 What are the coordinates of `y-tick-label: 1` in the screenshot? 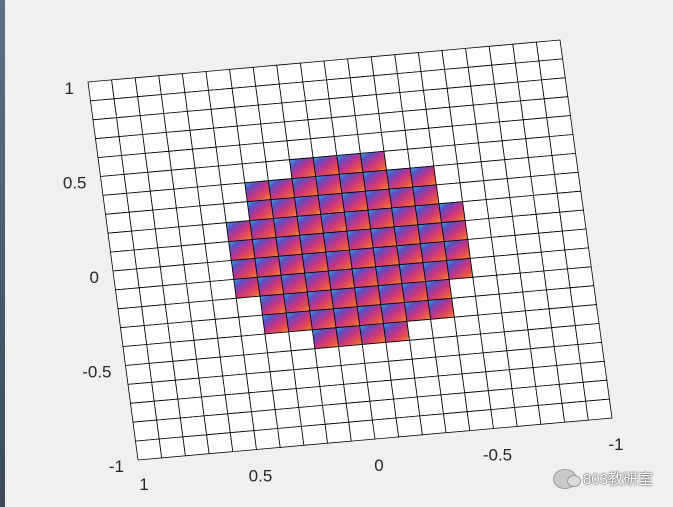 It's located at (69, 88).